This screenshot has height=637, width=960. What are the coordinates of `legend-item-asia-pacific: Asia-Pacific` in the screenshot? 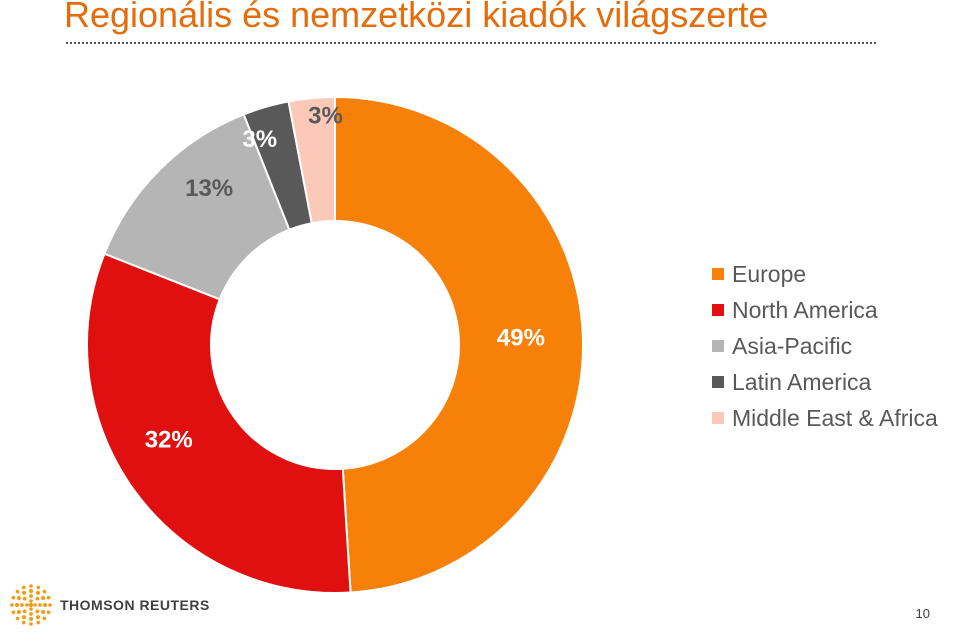 It's located at (825, 346).